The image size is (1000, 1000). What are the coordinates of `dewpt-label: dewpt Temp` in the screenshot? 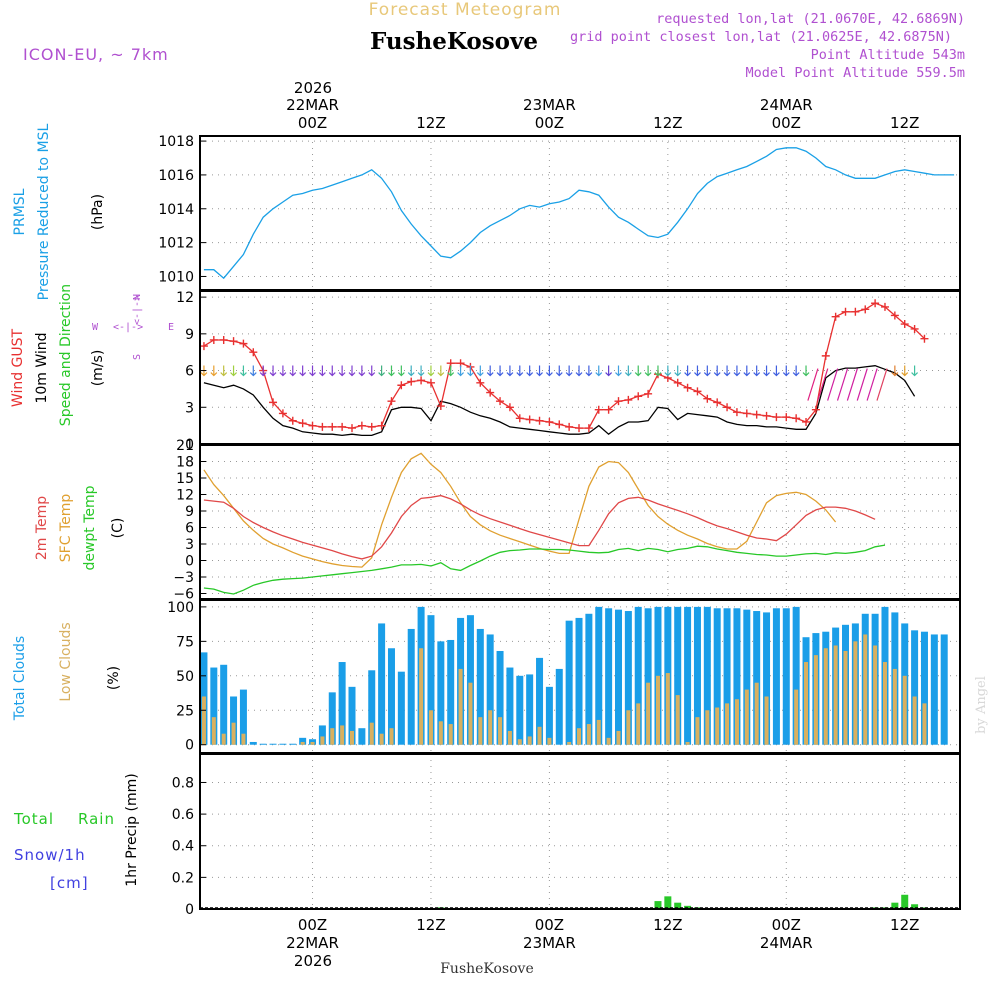 It's located at (90, 527).